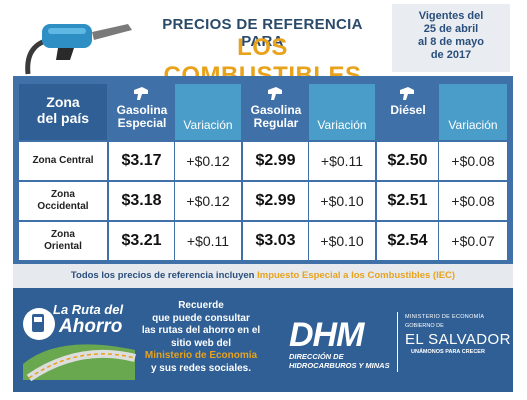  I want to click on zone-name: Zona Central, so click(63, 160).